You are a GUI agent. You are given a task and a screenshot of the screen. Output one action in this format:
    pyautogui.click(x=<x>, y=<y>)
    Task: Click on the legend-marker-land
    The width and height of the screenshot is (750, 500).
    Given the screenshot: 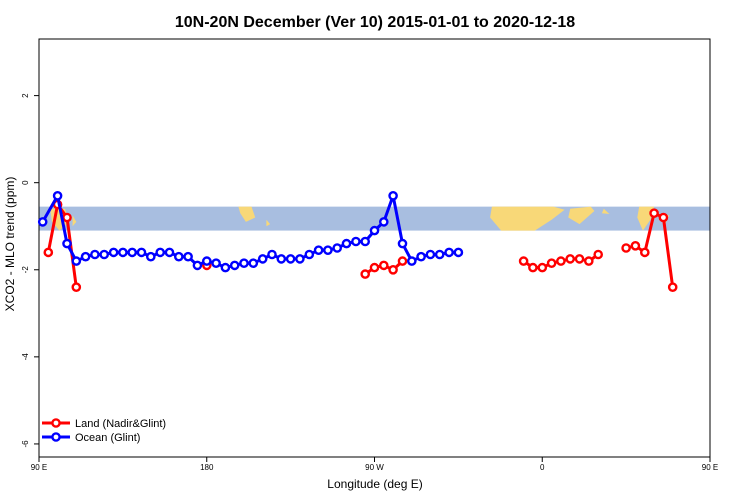 What is the action you would take?
    pyautogui.click(x=56, y=423)
    